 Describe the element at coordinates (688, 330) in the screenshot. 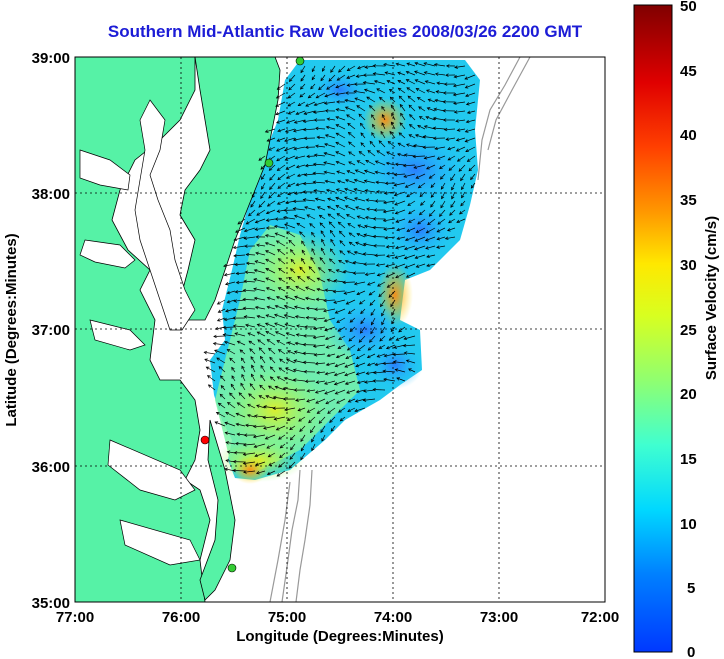

I see `colorbar-tick: 25` at that location.